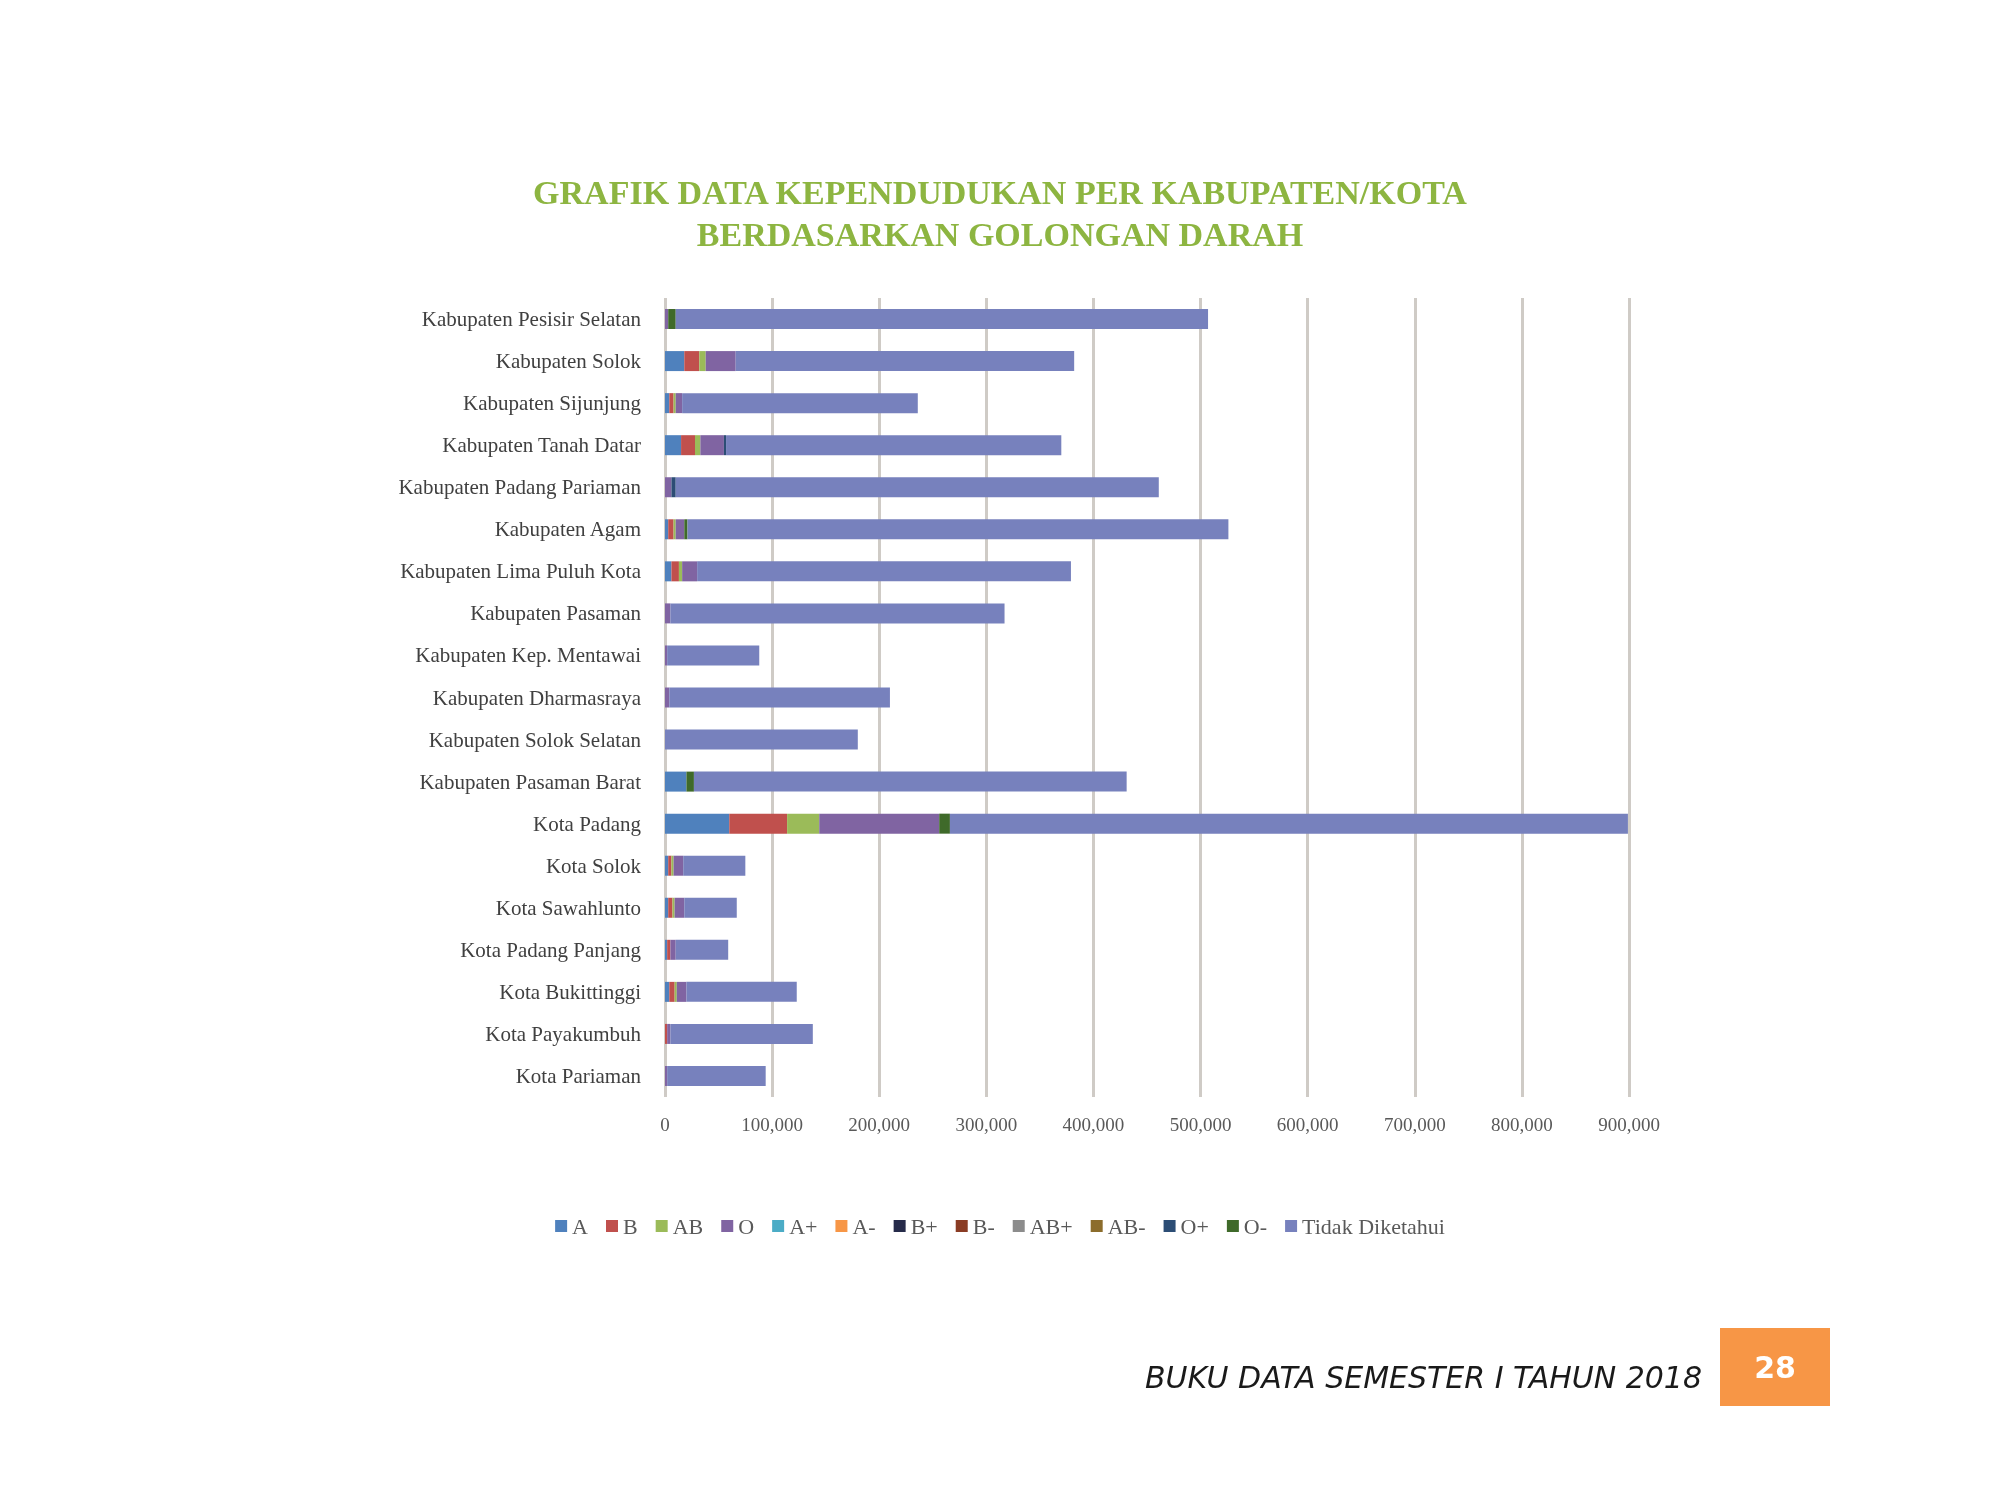  I want to click on y-tick-label: Kabupaten Solok, so click(568, 361).